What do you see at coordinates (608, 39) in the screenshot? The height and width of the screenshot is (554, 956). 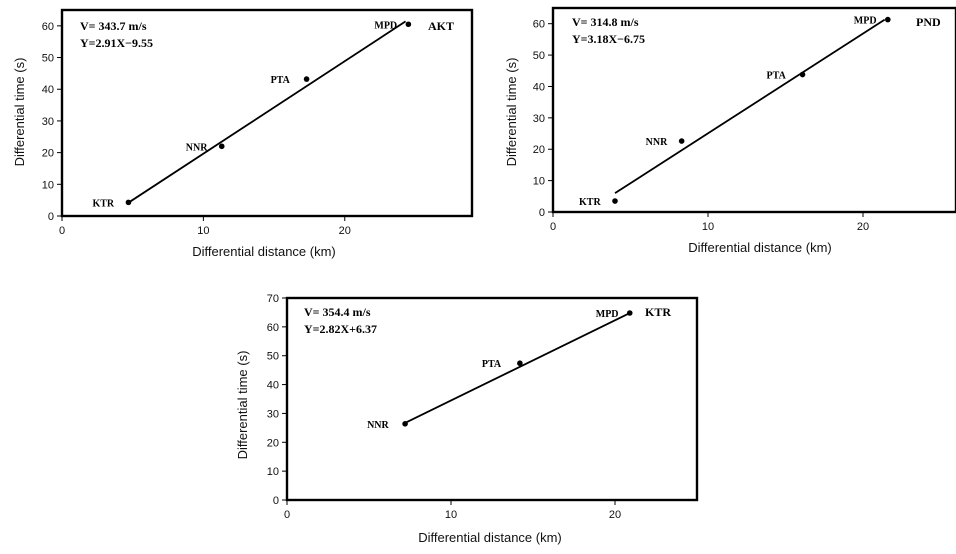 I see `equation-annotation: Y=3.18X−6.75` at bounding box center [608, 39].